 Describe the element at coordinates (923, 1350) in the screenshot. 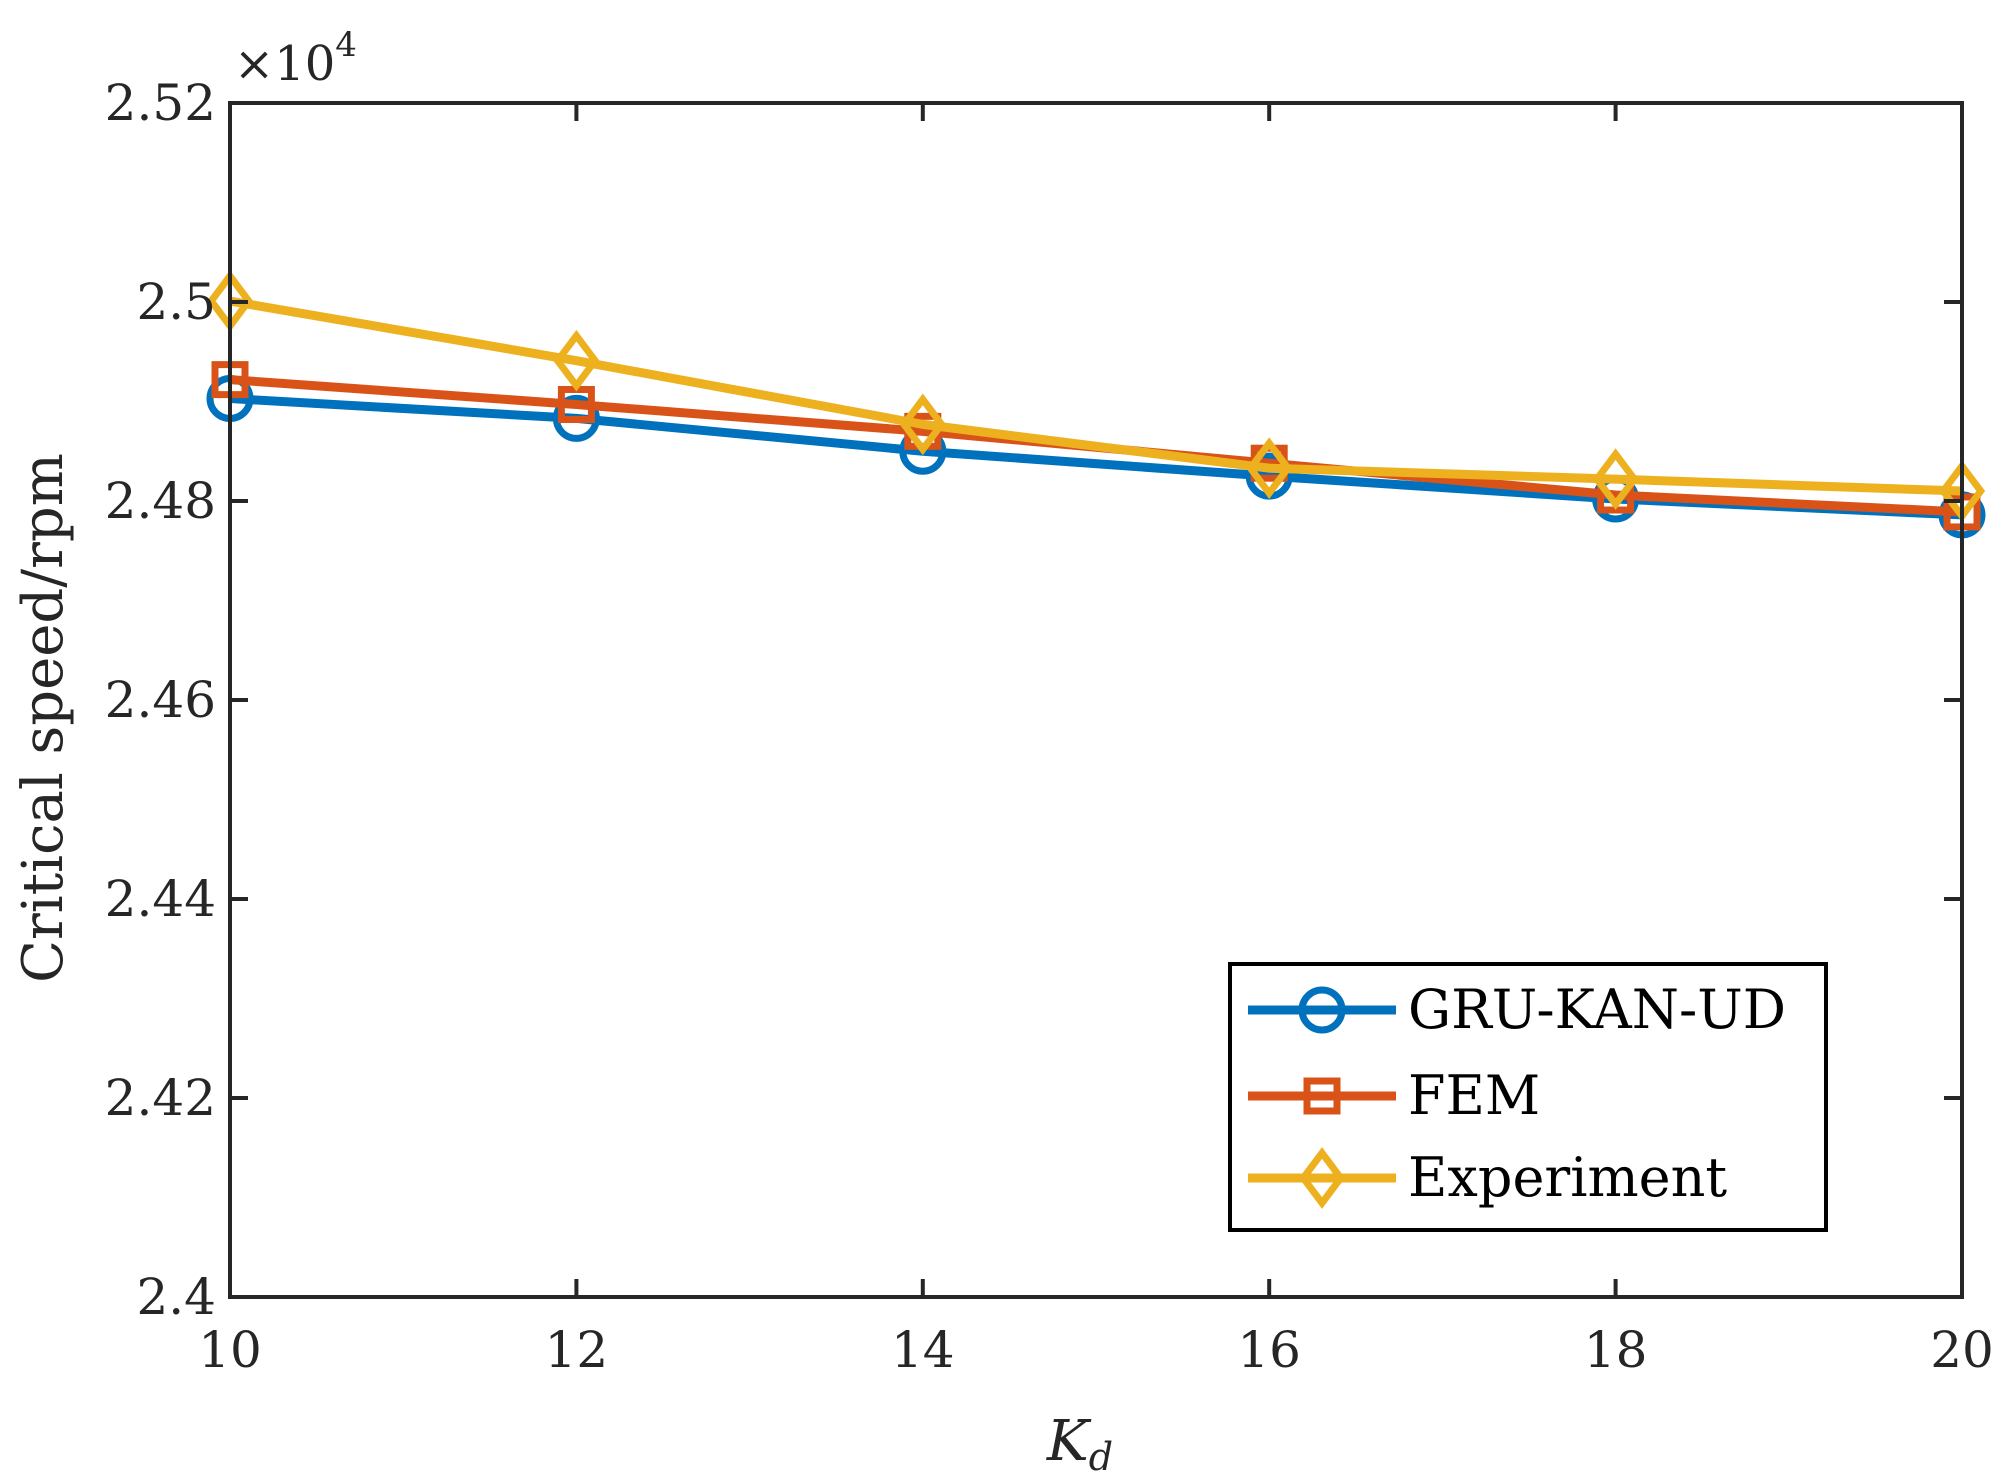

I see `x-tick-label: 14` at that location.